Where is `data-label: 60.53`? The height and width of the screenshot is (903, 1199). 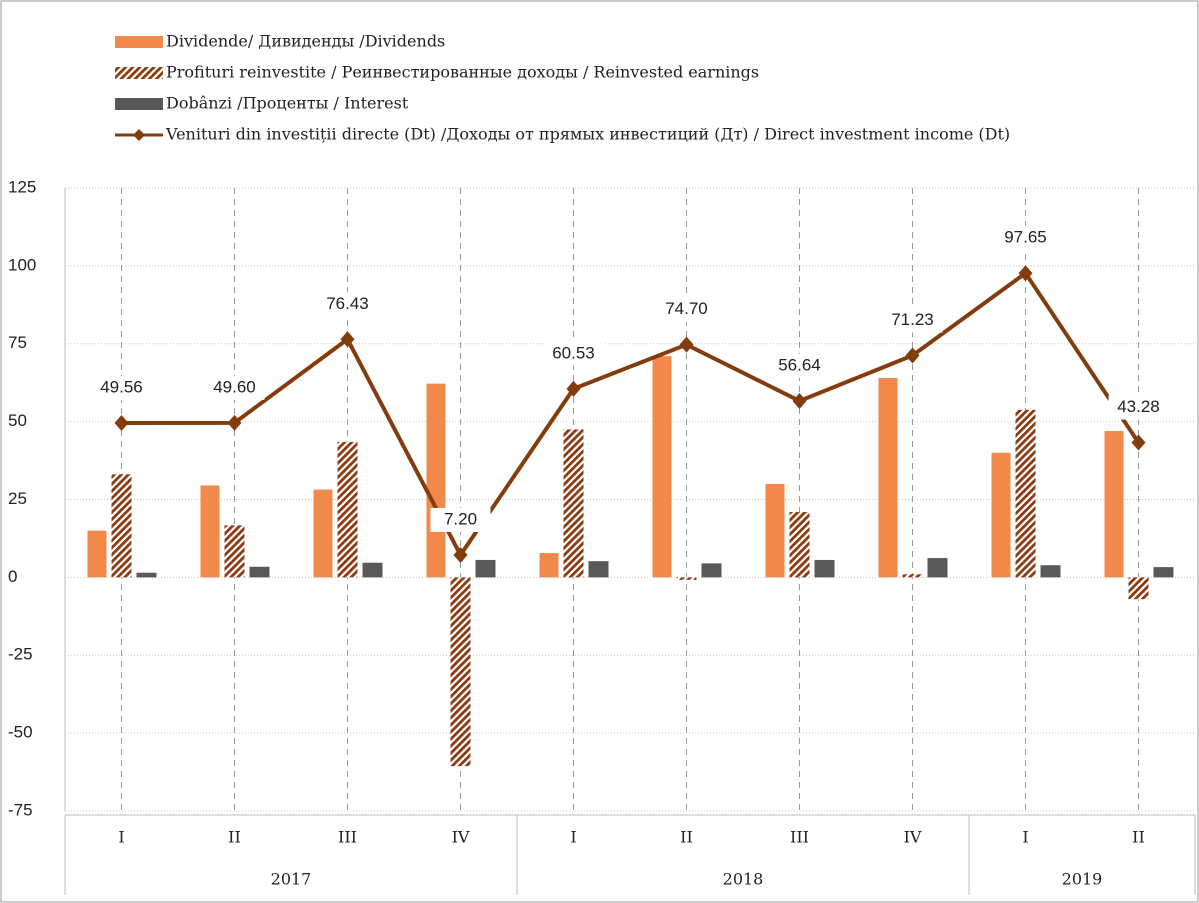 data-label: 60.53 is located at coordinates (573, 352).